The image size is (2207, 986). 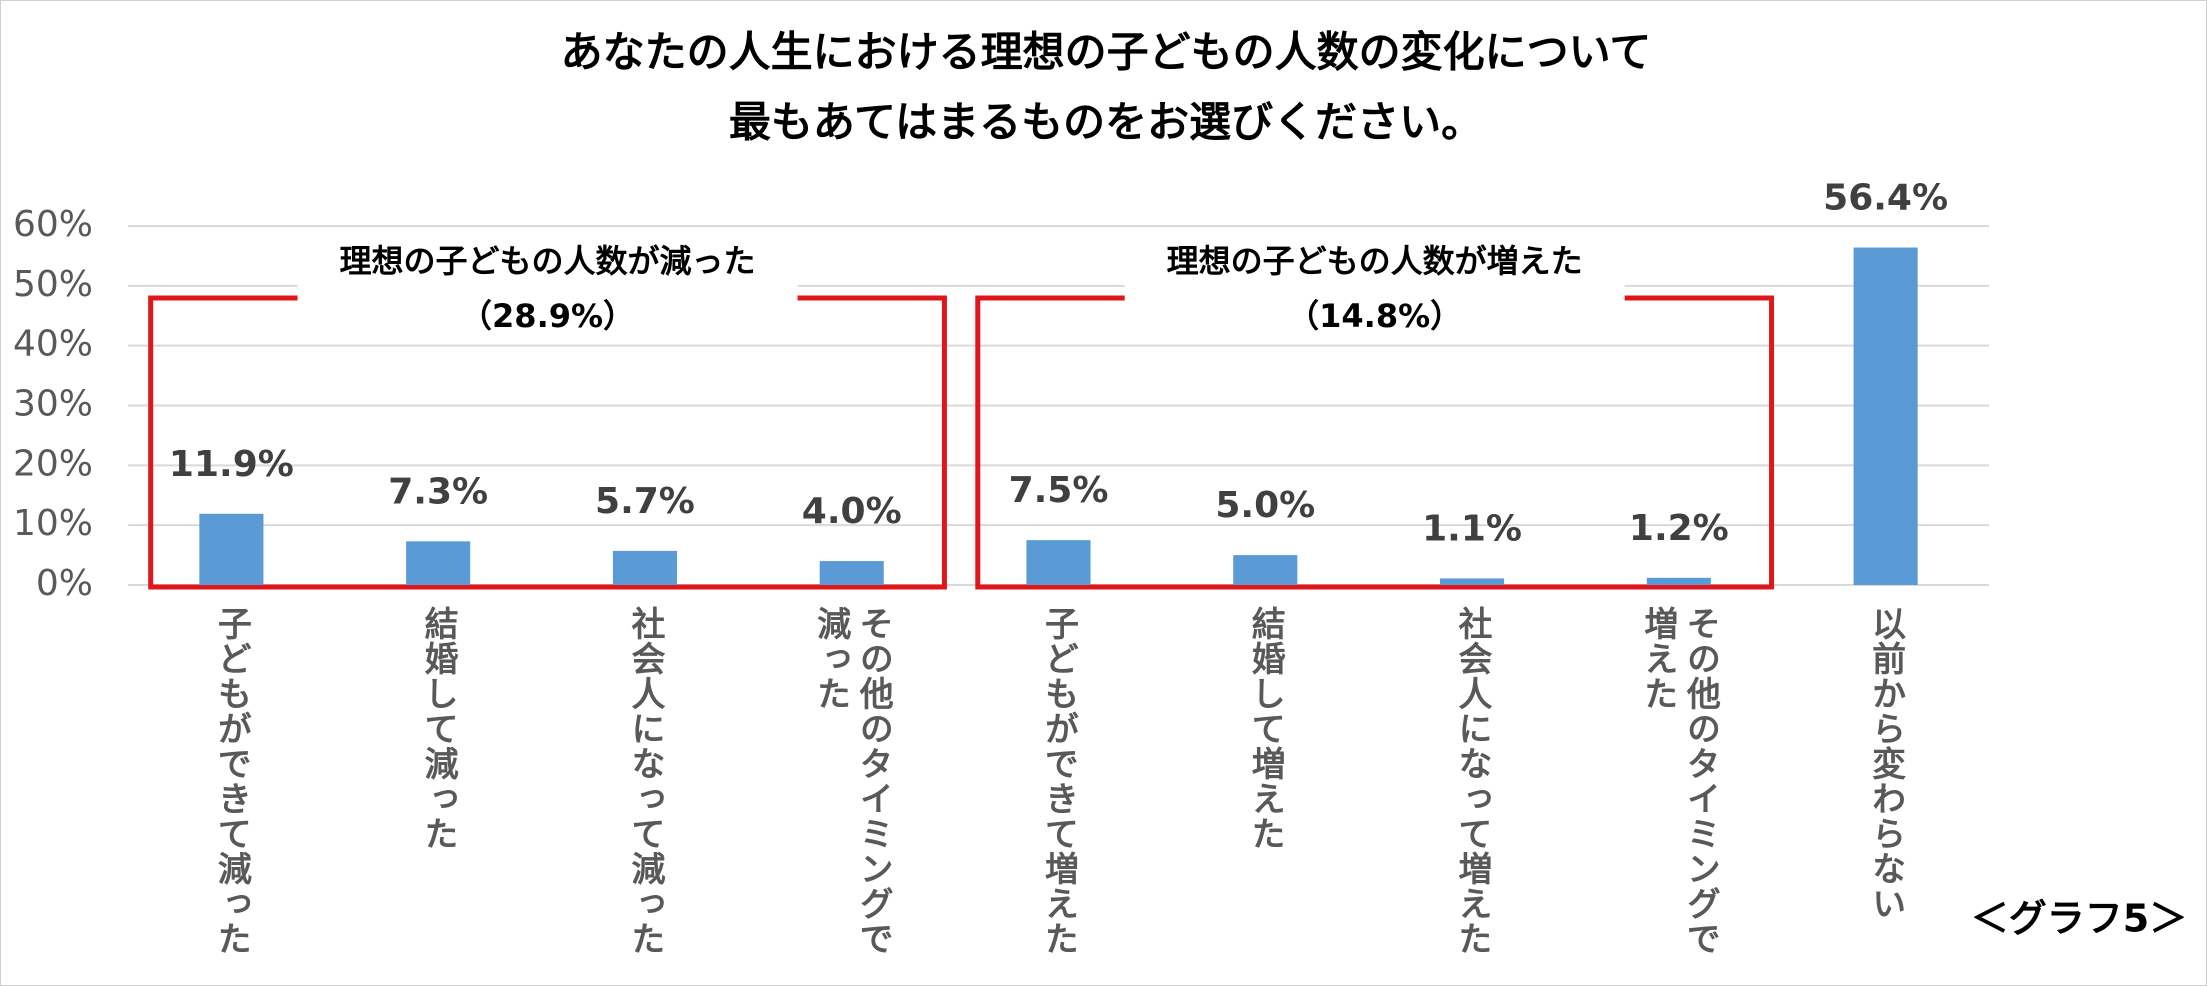 I want to click on x-tick-label: 社会人になって減った, so click(x=644, y=781).